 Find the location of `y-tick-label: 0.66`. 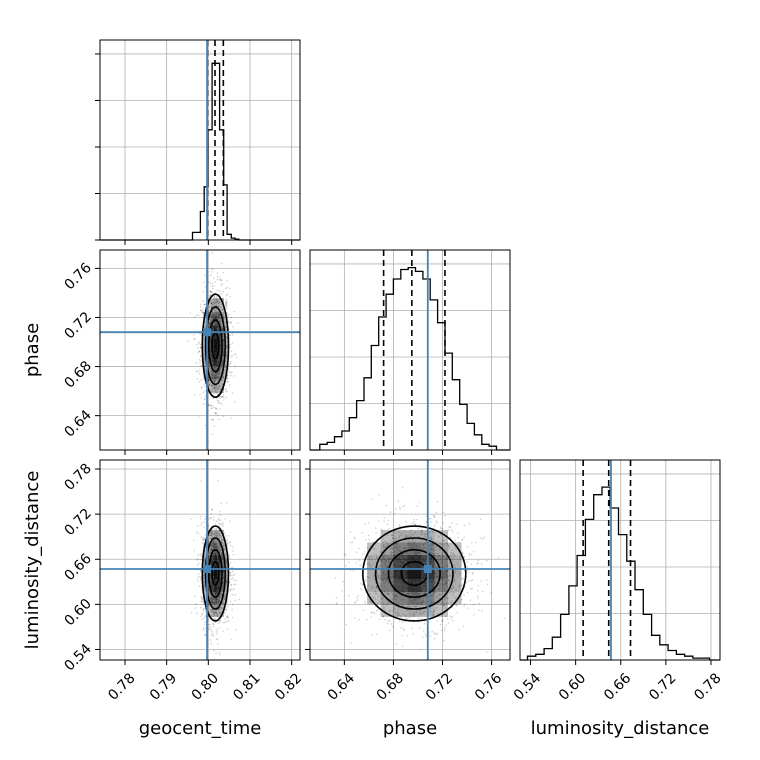

y-tick-label: 0.66 is located at coordinates (77, 567).